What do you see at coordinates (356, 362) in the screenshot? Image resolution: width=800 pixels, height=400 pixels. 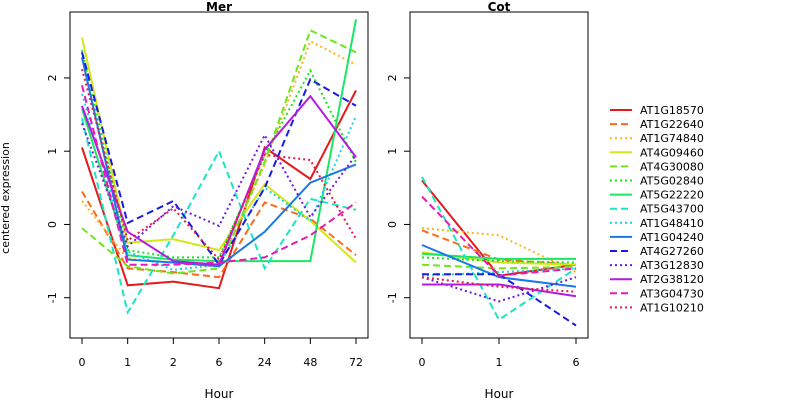 I see `x-tick-label: 72` at bounding box center [356, 362].